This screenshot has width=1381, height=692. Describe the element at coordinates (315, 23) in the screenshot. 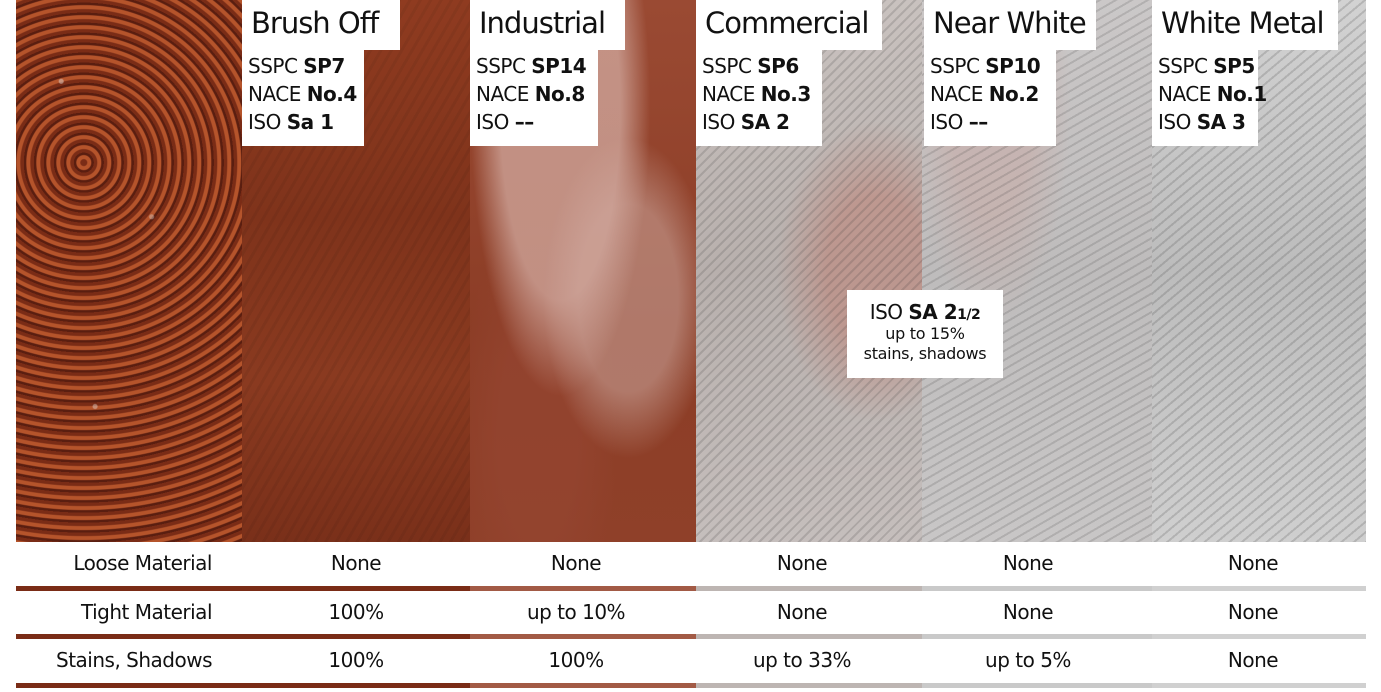

I see `column-title: Brush Off` at that location.